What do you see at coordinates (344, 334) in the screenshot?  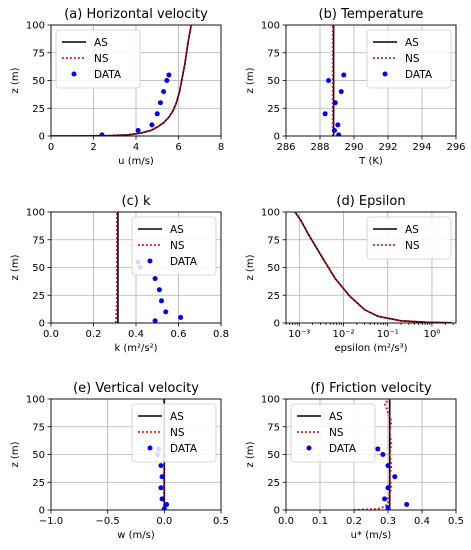 I see `x-tick-label: 10⁻²` at bounding box center [344, 334].